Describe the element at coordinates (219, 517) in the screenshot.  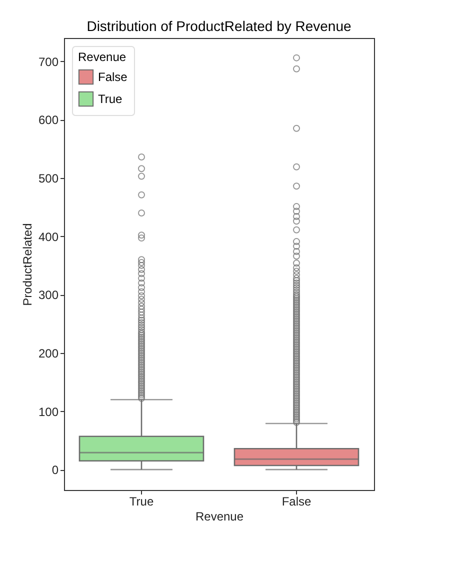
I see `x-axis-title: Revenue` at that location.